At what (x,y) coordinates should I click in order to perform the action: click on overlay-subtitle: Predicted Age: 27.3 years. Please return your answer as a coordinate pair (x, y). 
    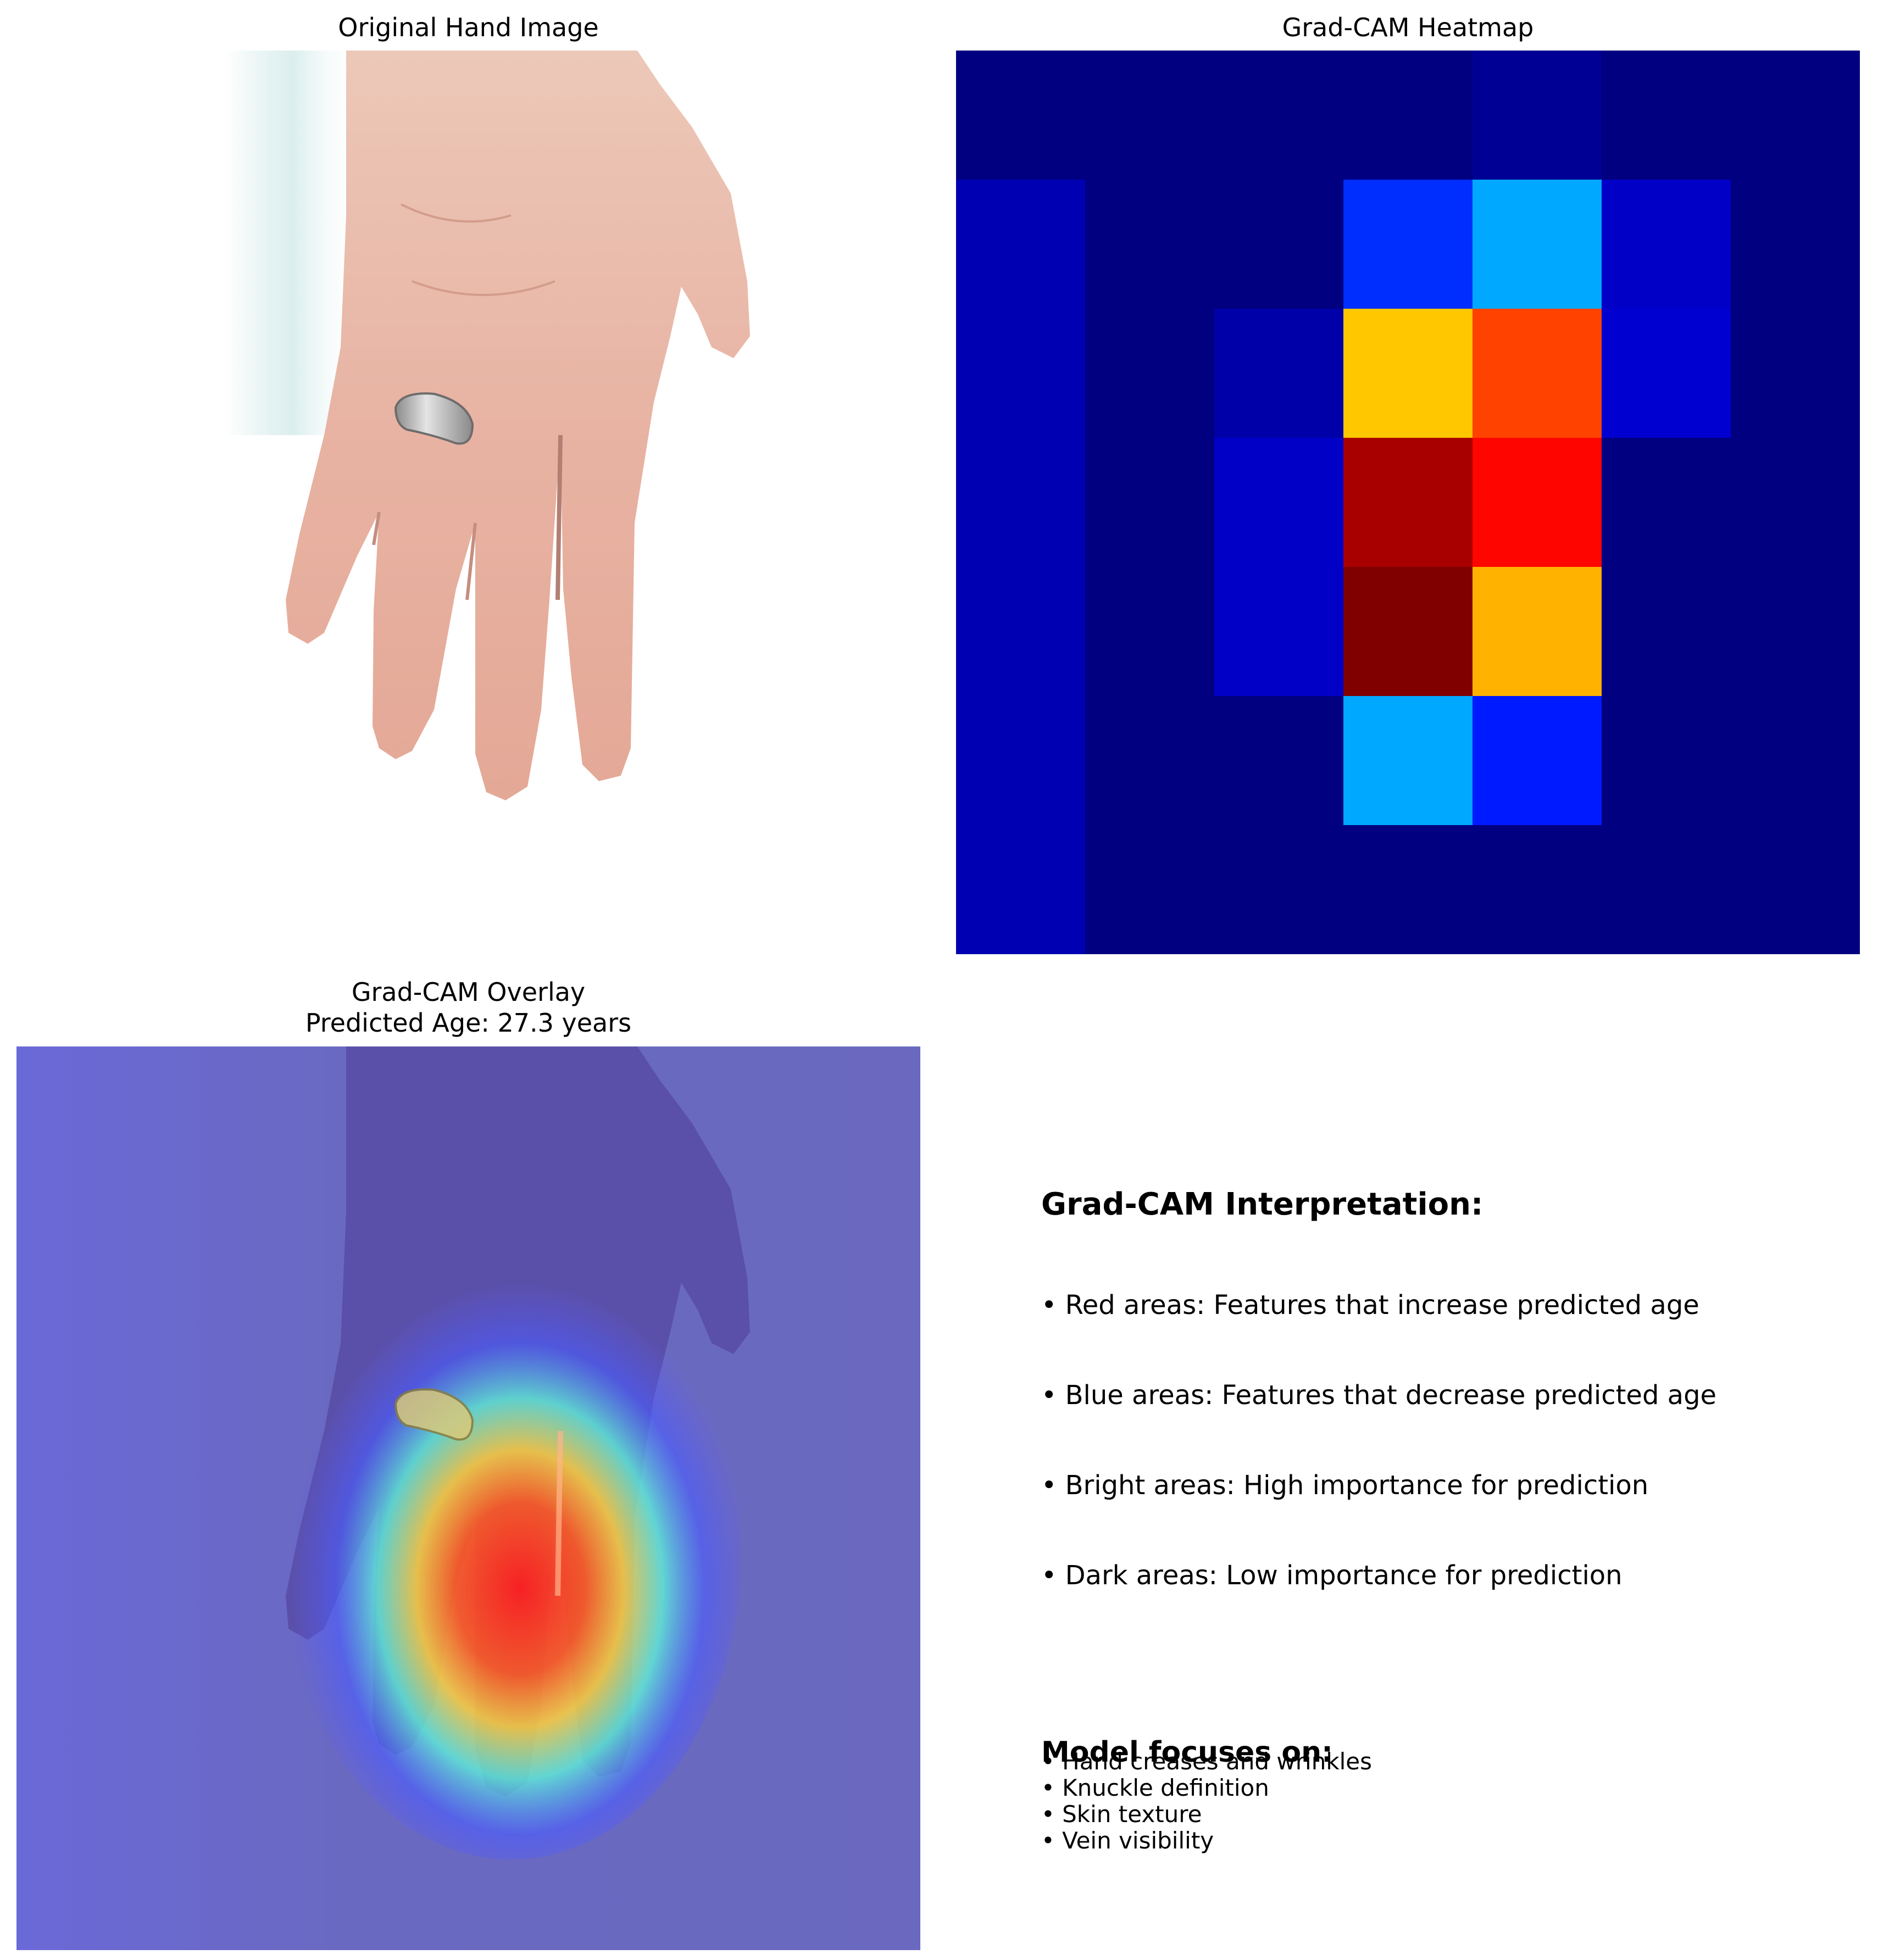
    Looking at the image, I should click on (469, 1023).